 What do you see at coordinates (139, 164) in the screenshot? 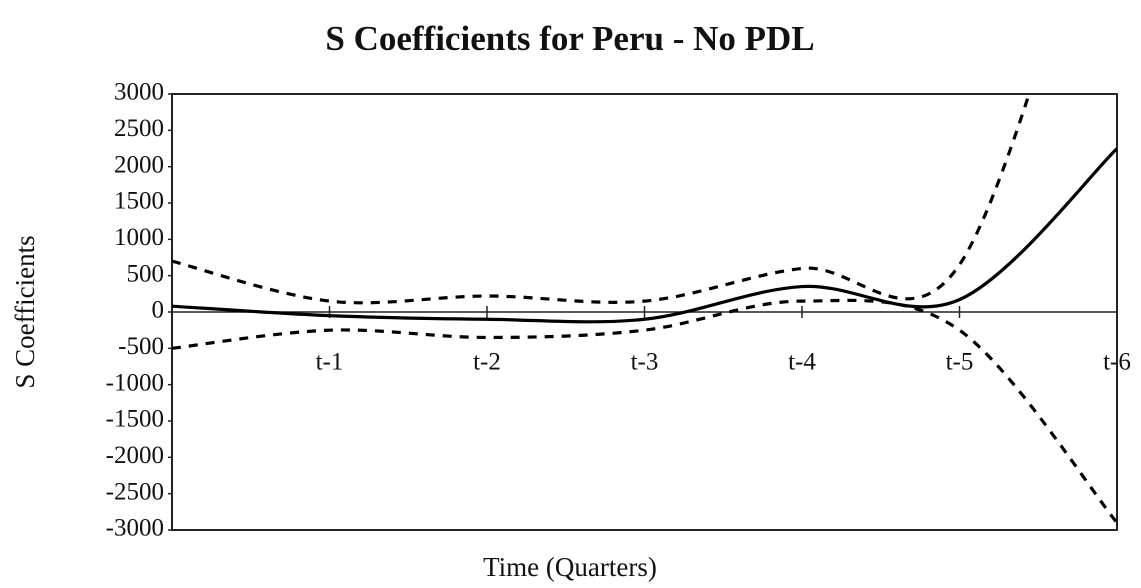
I see `y-tick-label: 2000` at bounding box center [139, 164].